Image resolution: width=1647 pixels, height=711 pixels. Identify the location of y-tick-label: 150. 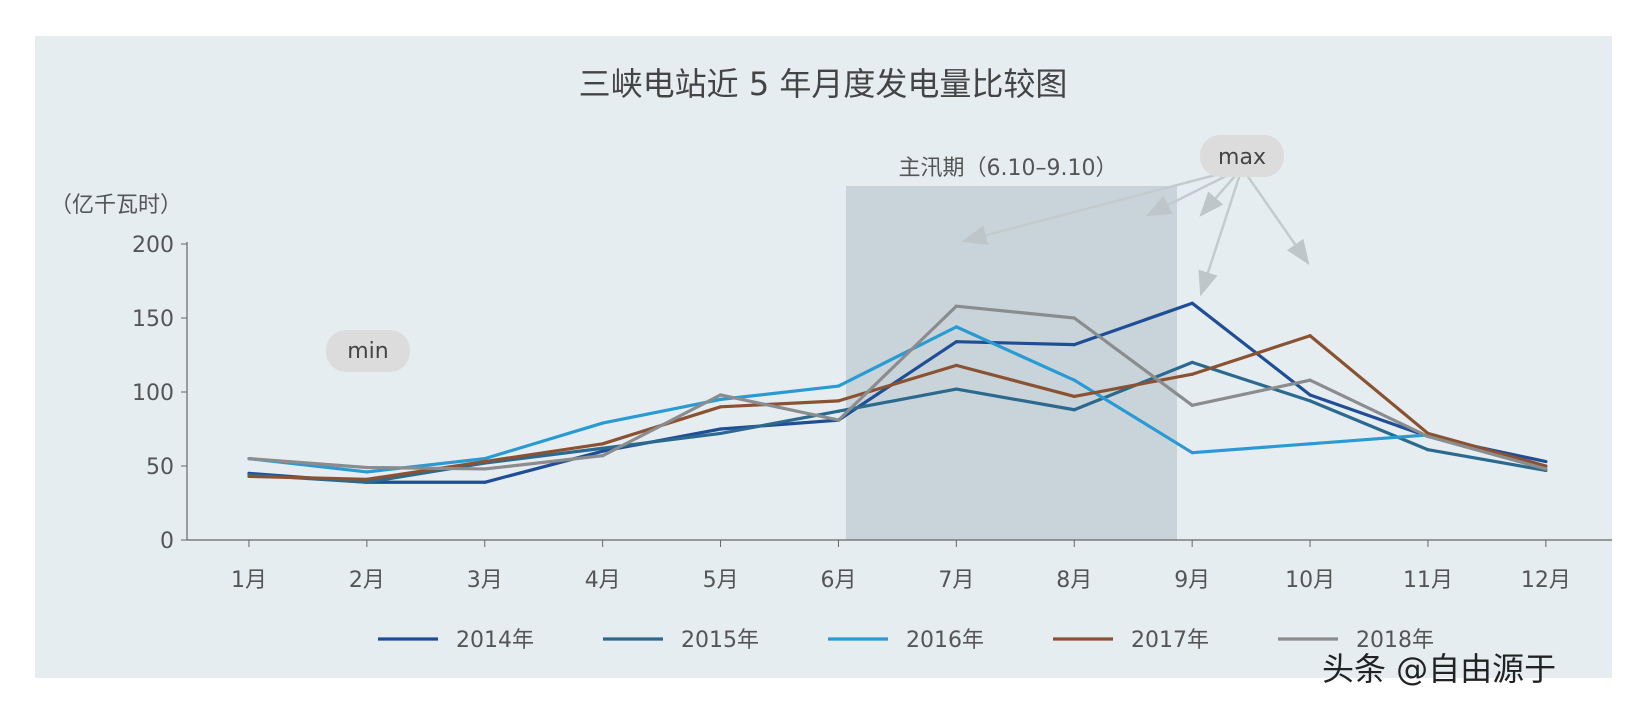
(153, 319).